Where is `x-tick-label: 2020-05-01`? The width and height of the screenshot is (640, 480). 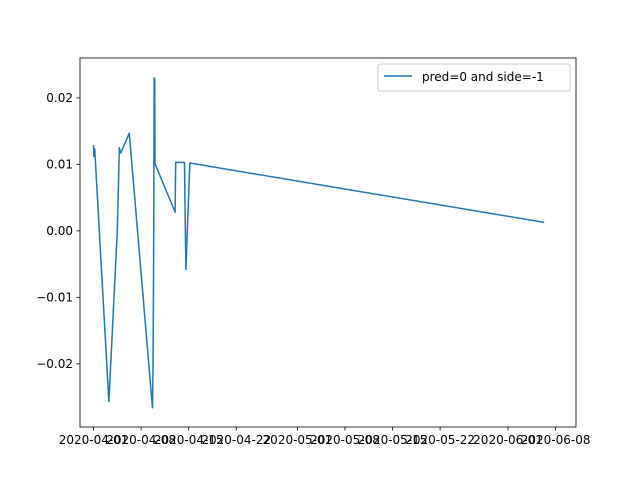
x-tick-label: 2020-05-01 is located at coordinates (298, 440).